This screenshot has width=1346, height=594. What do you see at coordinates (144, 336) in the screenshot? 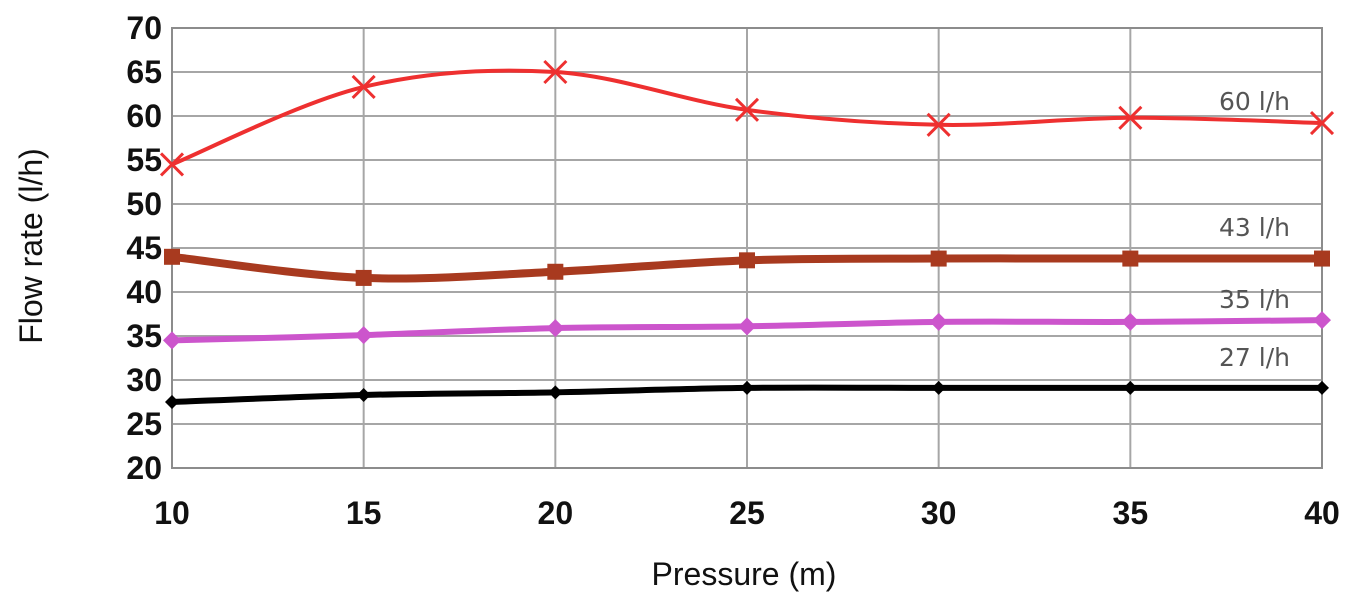
I see `y-tick-label: 35` at bounding box center [144, 336].